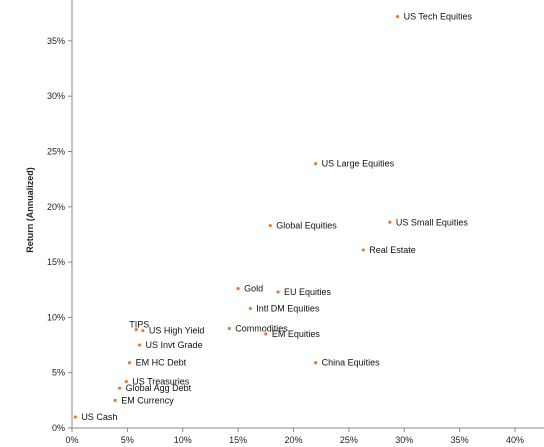 This screenshot has height=447, width=544. What do you see at coordinates (159, 388) in the screenshot?
I see `point-label: Global Agg Debt` at bounding box center [159, 388].